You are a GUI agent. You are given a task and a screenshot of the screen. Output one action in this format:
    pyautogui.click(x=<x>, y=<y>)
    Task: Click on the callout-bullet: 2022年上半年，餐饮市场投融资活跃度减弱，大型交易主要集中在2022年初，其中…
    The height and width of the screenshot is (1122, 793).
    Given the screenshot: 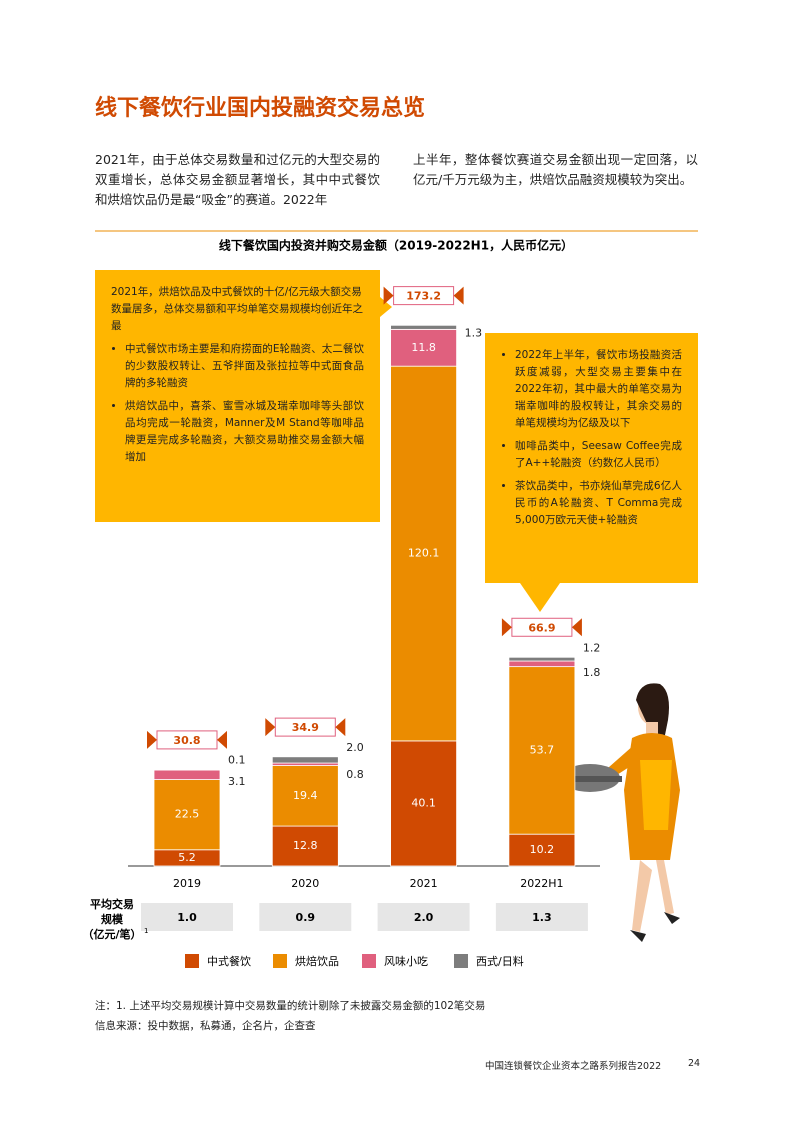 What is the action you would take?
    pyautogui.click(x=598, y=389)
    